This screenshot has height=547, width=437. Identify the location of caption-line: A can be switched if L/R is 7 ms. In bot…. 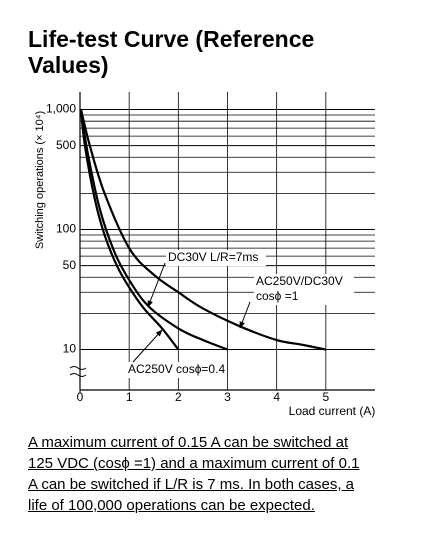
(191, 484).